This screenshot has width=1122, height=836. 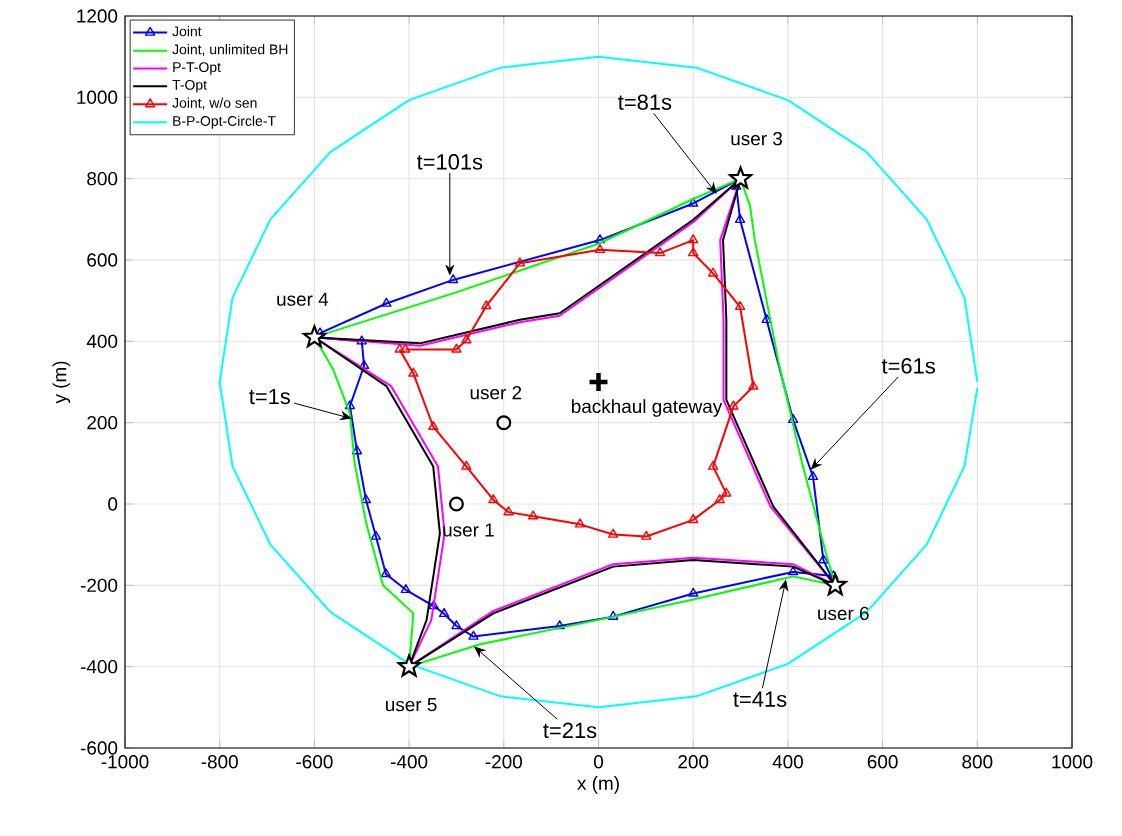 What do you see at coordinates (99, 585) in the screenshot?
I see `y-tick-label: -200` at bounding box center [99, 585].